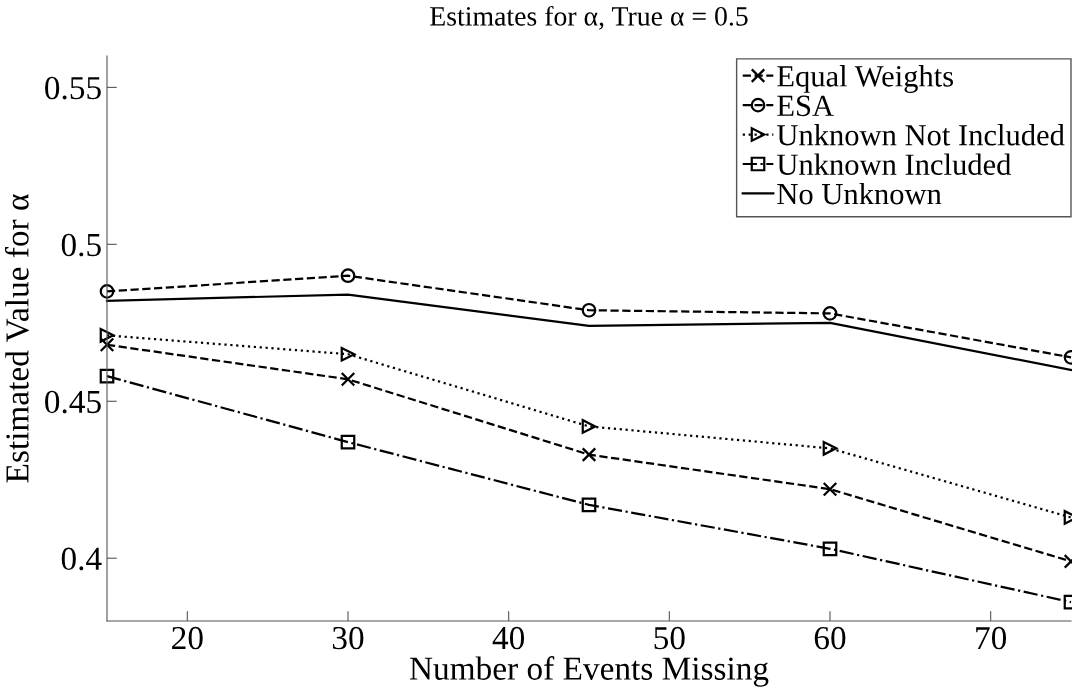 This screenshot has height=698, width=1072. I want to click on chart-title: Estimates for α, True α = 0.5, so click(589, 17).